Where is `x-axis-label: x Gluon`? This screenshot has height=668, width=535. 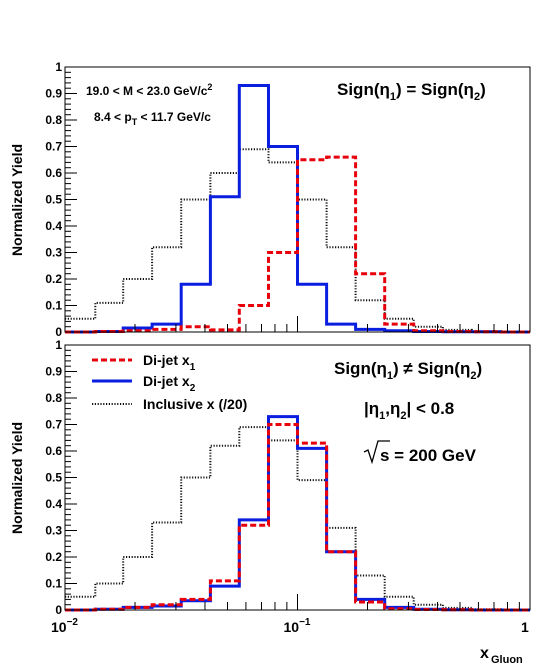
x-axis-label: x Gluon is located at coordinates (501, 655).